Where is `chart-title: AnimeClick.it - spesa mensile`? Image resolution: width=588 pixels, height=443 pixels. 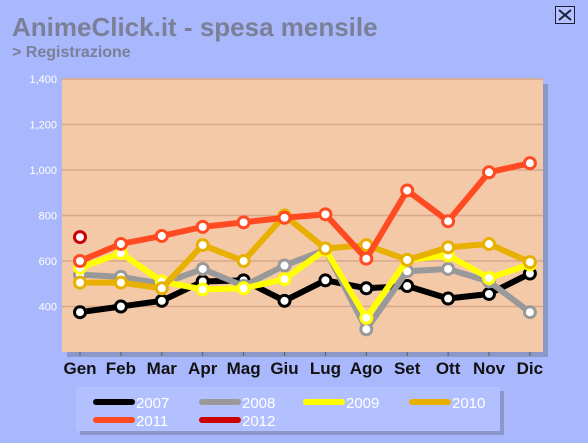
chart-title: AnimeClick.it - spesa mensile is located at coordinates (195, 27).